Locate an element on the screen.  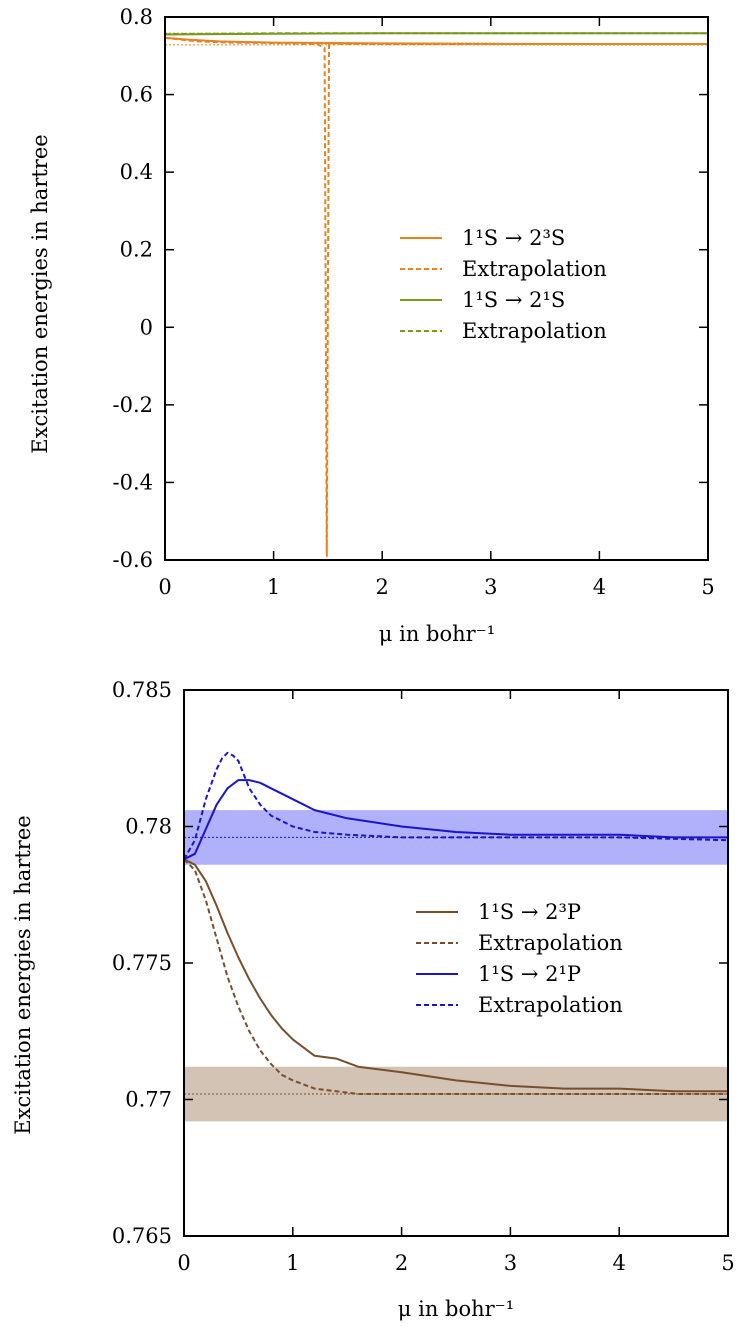
legend-label: 1¹S → 2³S is located at coordinates (513, 238).